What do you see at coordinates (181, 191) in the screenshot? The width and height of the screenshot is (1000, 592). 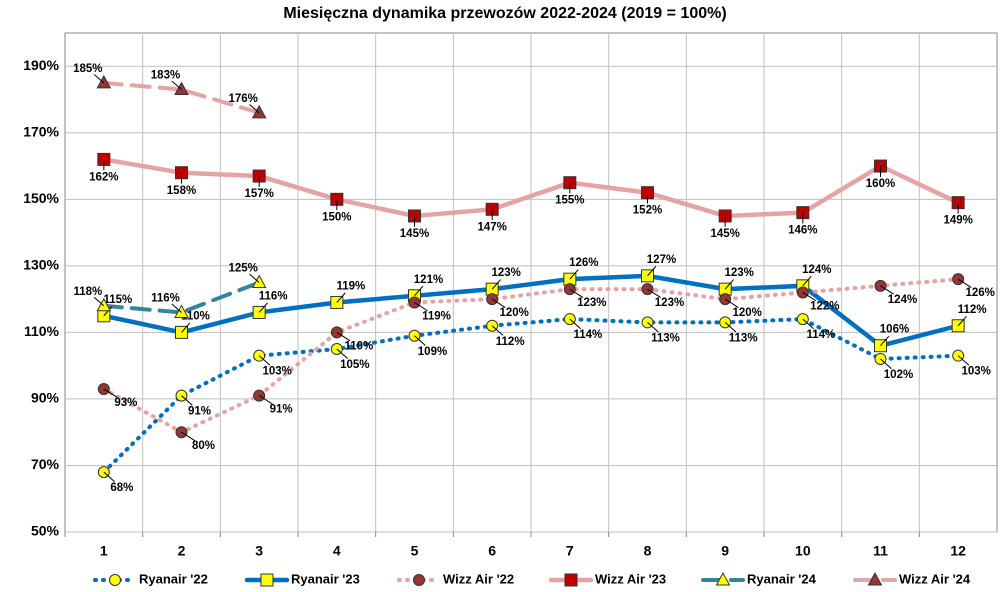 I see `data-label: 158%` at bounding box center [181, 191].